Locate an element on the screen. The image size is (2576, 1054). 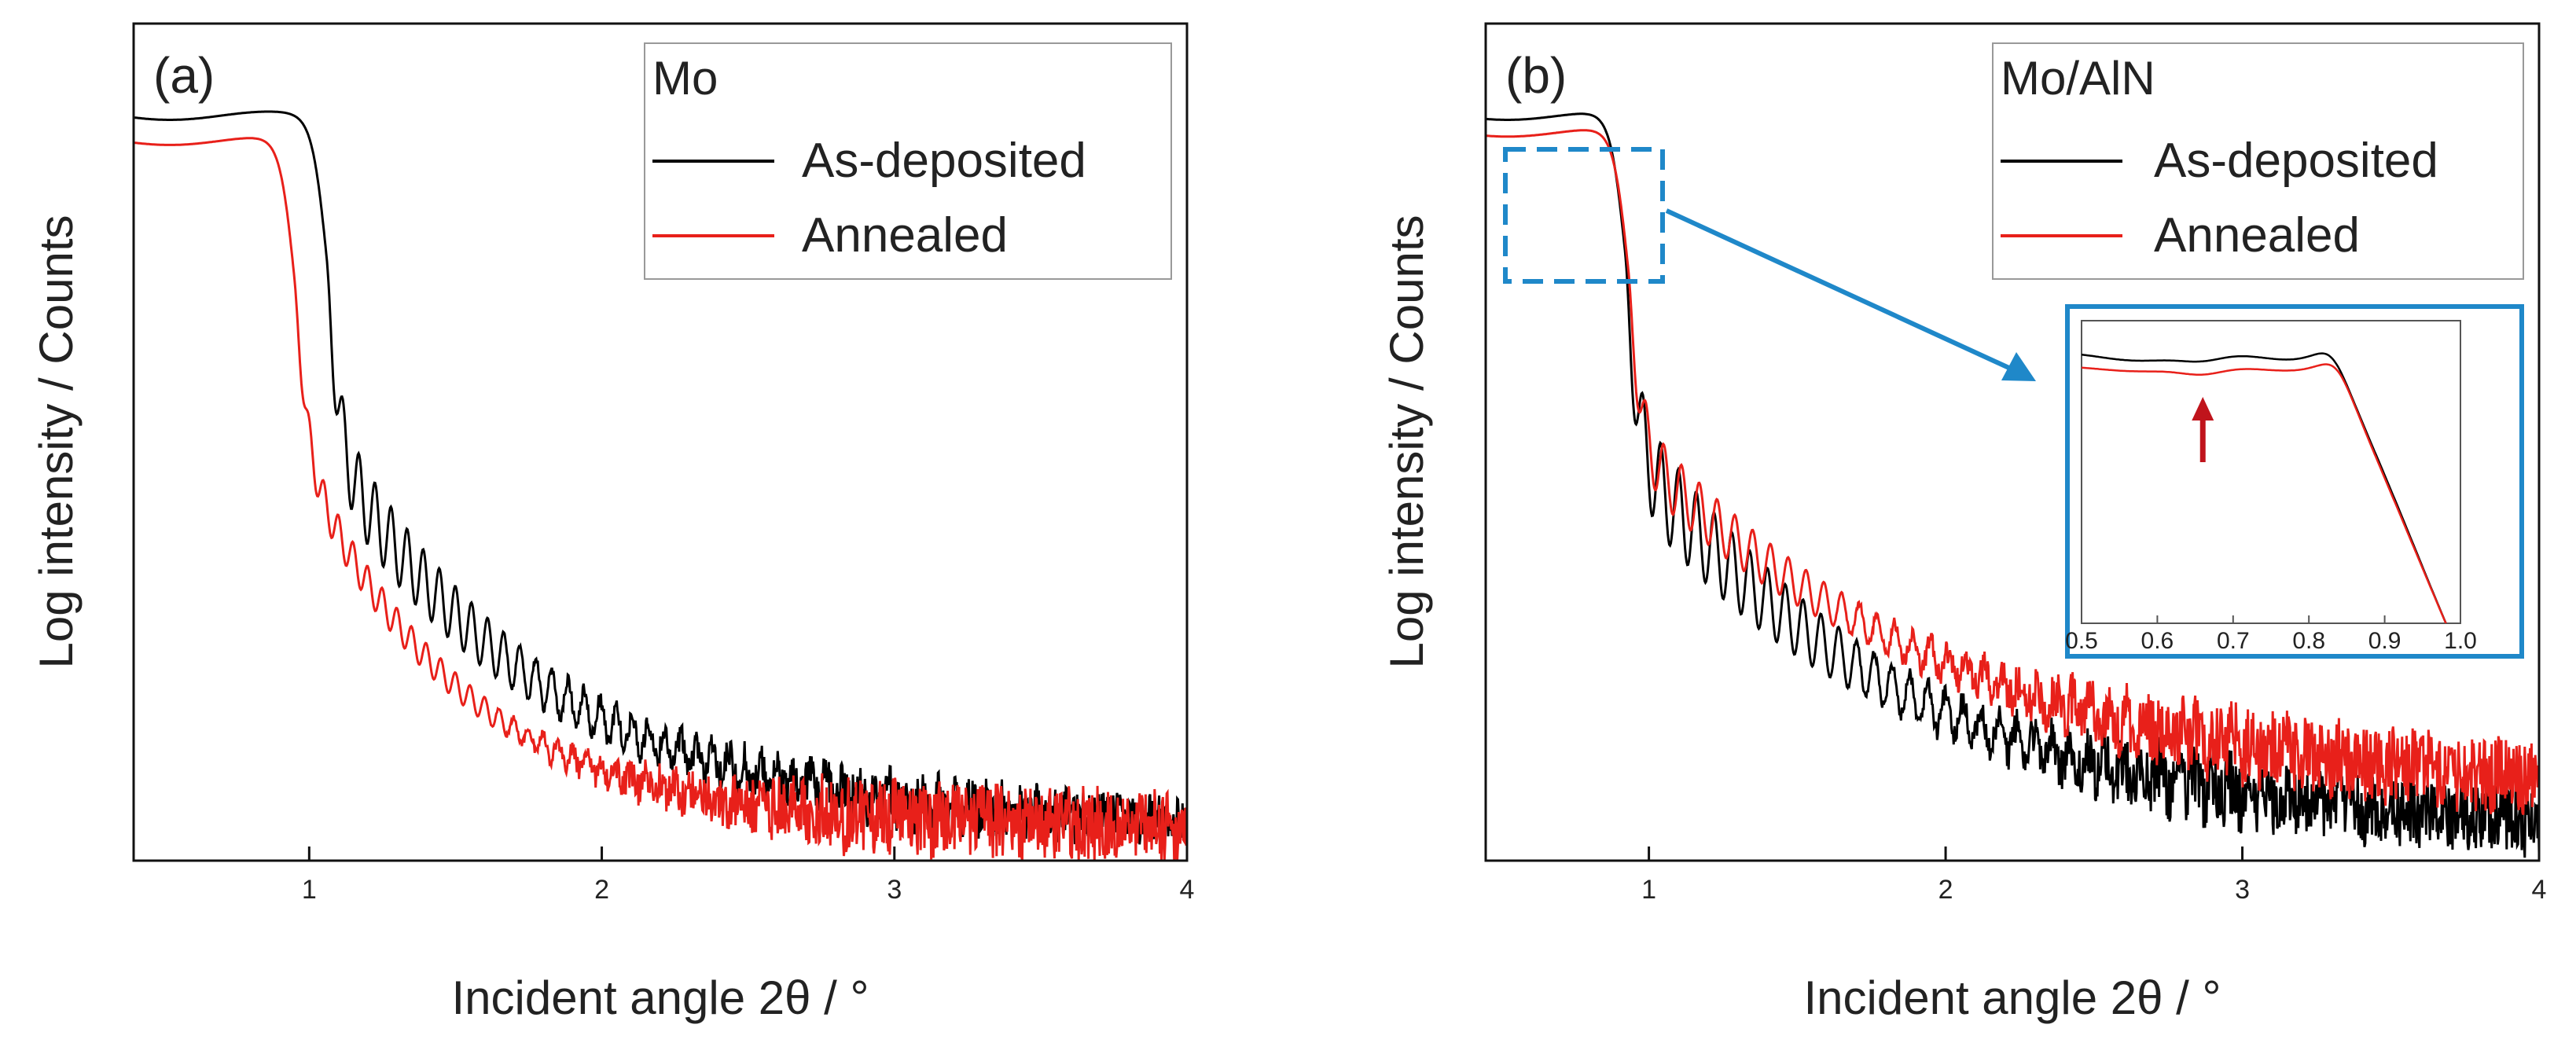
panel-a-legend: Mo As-deposited Annealed is located at coordinates (908, 161).